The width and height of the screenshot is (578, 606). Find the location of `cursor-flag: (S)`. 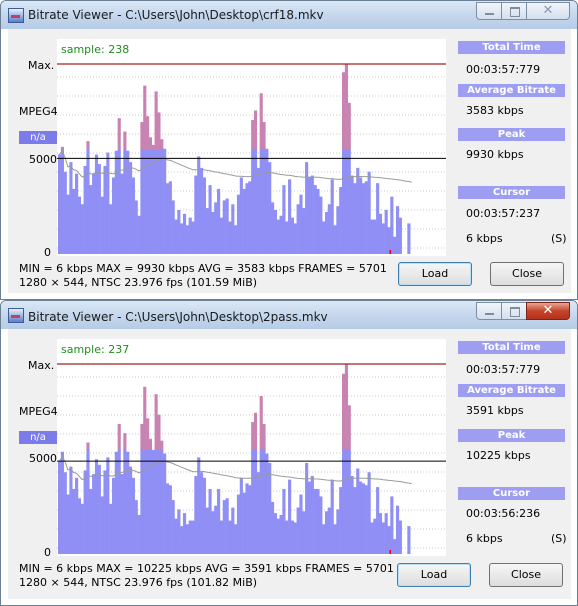

cursor-flag: (S) is located at coordinates (559, 538).